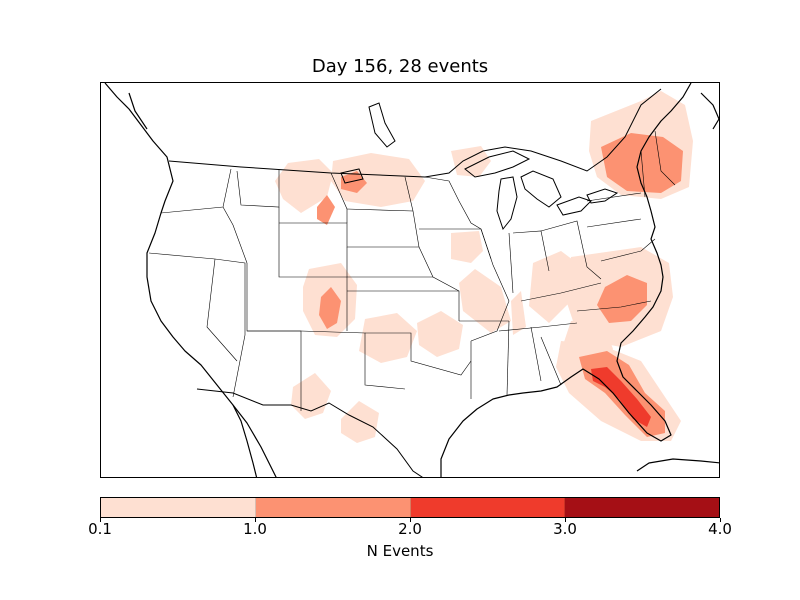 Image resolution: width=800 pixels, height=600 pixels. I want to click on colorbar-label: N Events, so click(400, 551).